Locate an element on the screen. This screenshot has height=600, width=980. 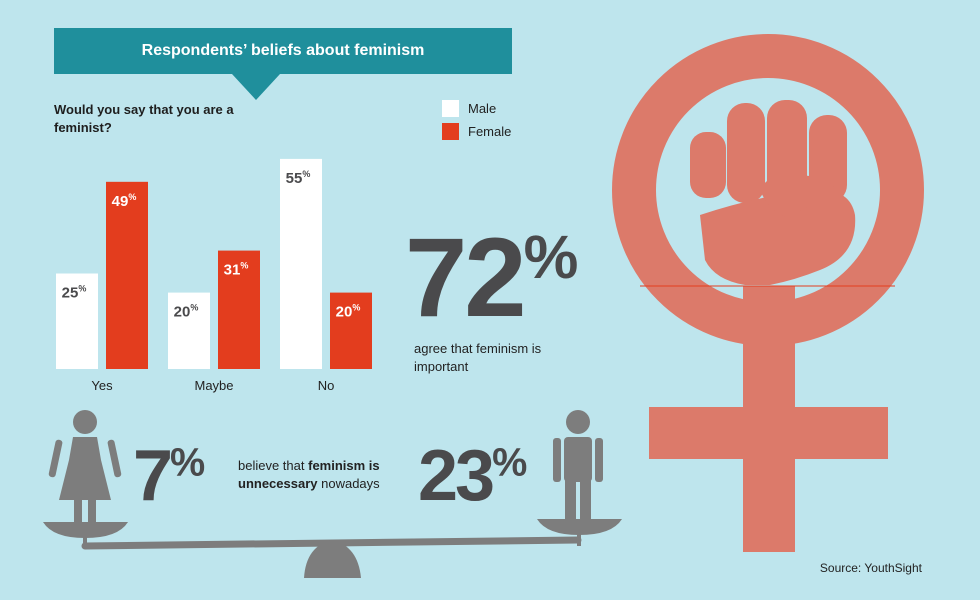
bar-male-maybe is located at coordinates (189, 330).